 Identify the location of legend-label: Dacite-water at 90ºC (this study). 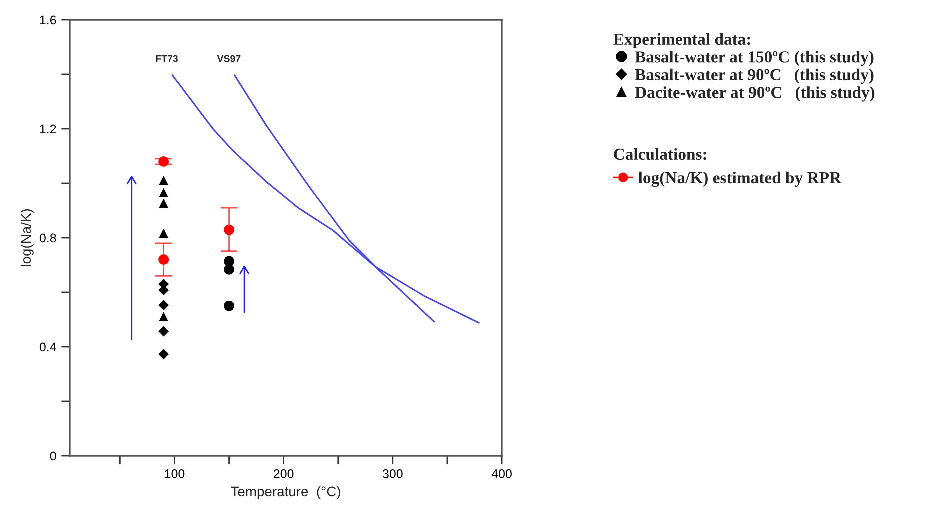
(755, 94).